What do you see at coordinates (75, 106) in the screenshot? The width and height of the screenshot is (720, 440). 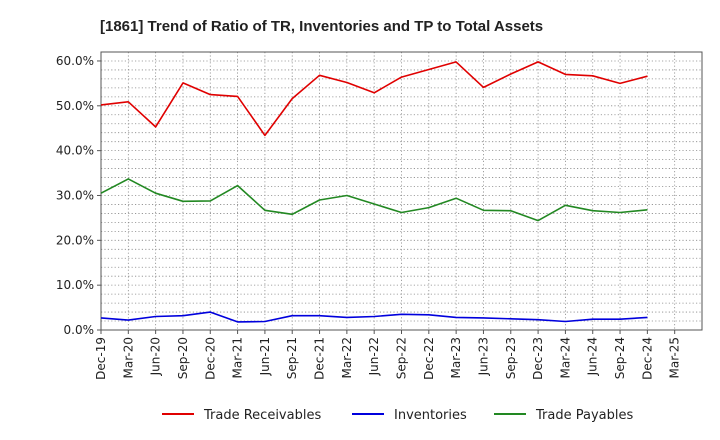 I see `y-tick-label: 50.0%` at bounding box center [75, 106].